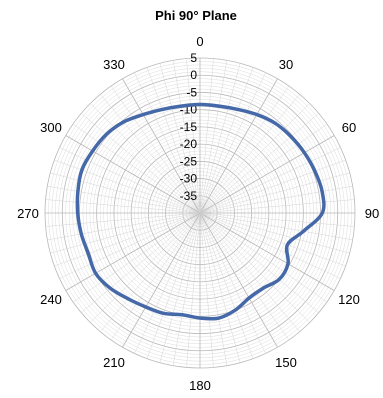  What do you see at coordinates (349, 127) in the screenshot?
I see `angle-label-60: 60` at bounding box center [349, 127].